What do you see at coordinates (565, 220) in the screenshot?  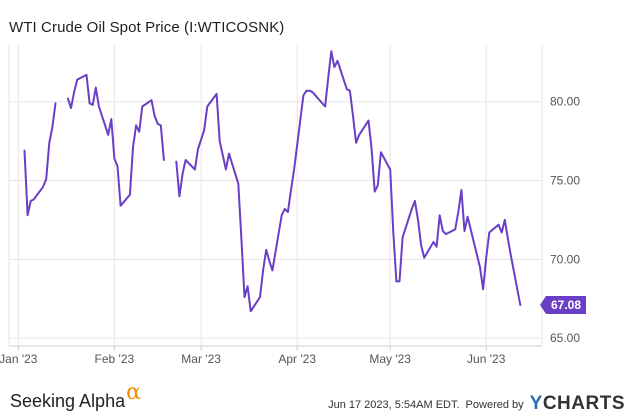 I see `y-axis-ticks: 65.00 70.00 75.00 80.00` at bounding box center [565, 220].